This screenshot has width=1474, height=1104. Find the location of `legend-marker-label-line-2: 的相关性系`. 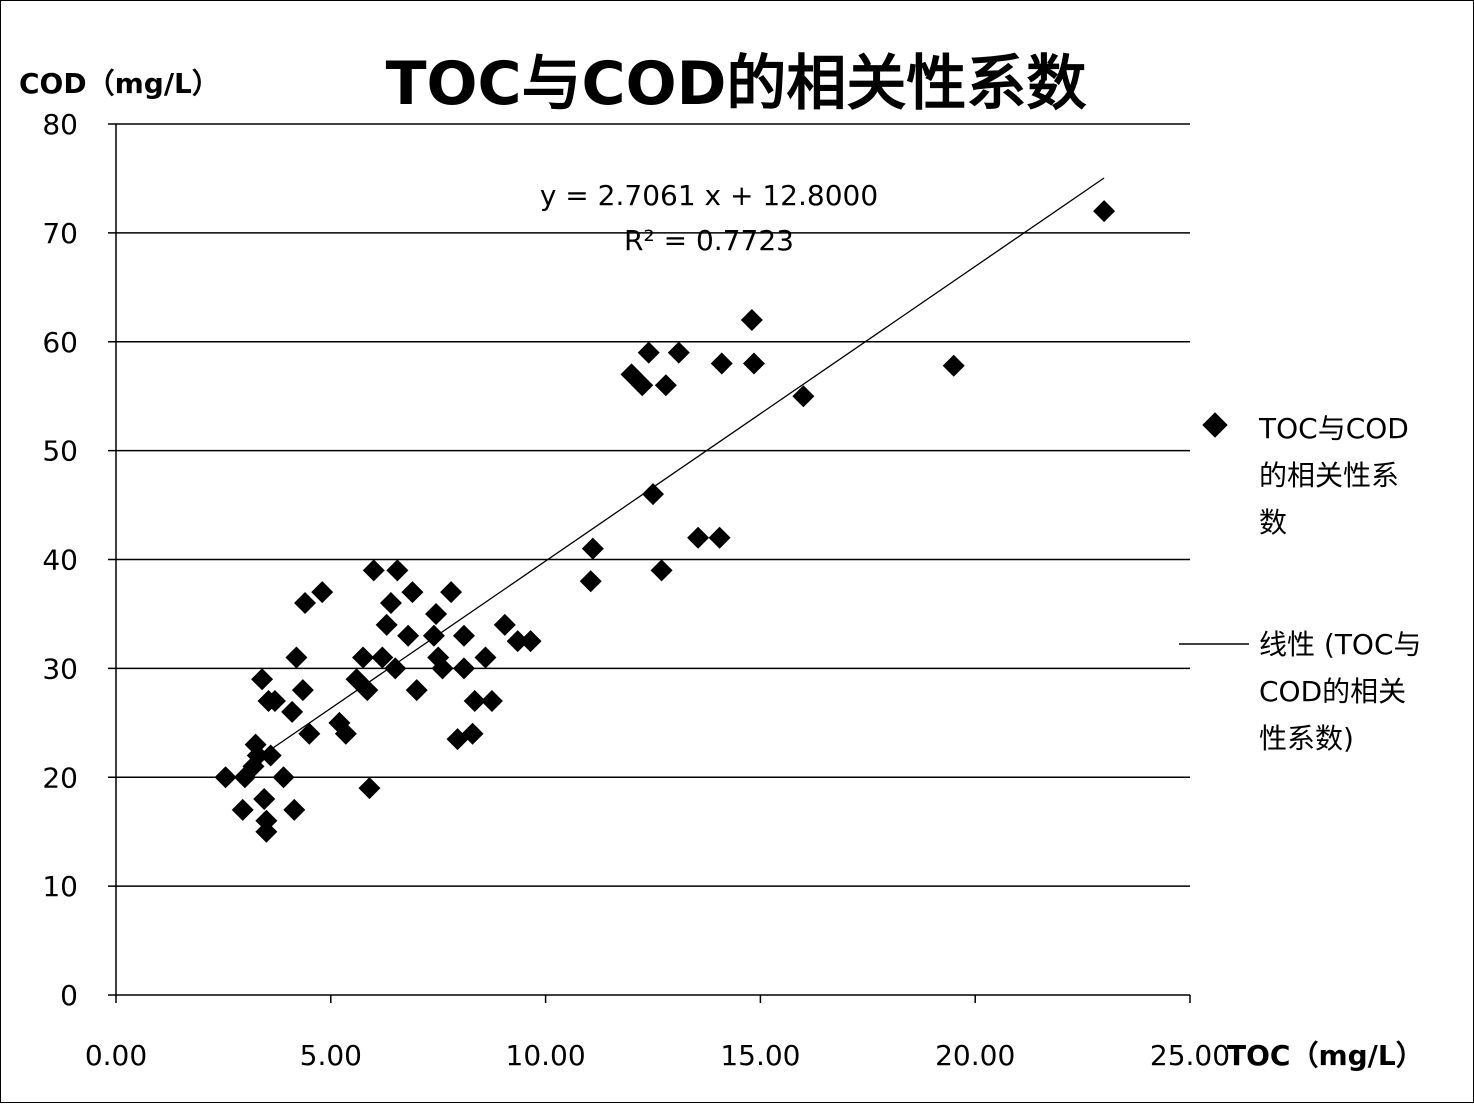

legend-marker-label-line-2: 的相关性系 is located at coordinates (1329, 475).